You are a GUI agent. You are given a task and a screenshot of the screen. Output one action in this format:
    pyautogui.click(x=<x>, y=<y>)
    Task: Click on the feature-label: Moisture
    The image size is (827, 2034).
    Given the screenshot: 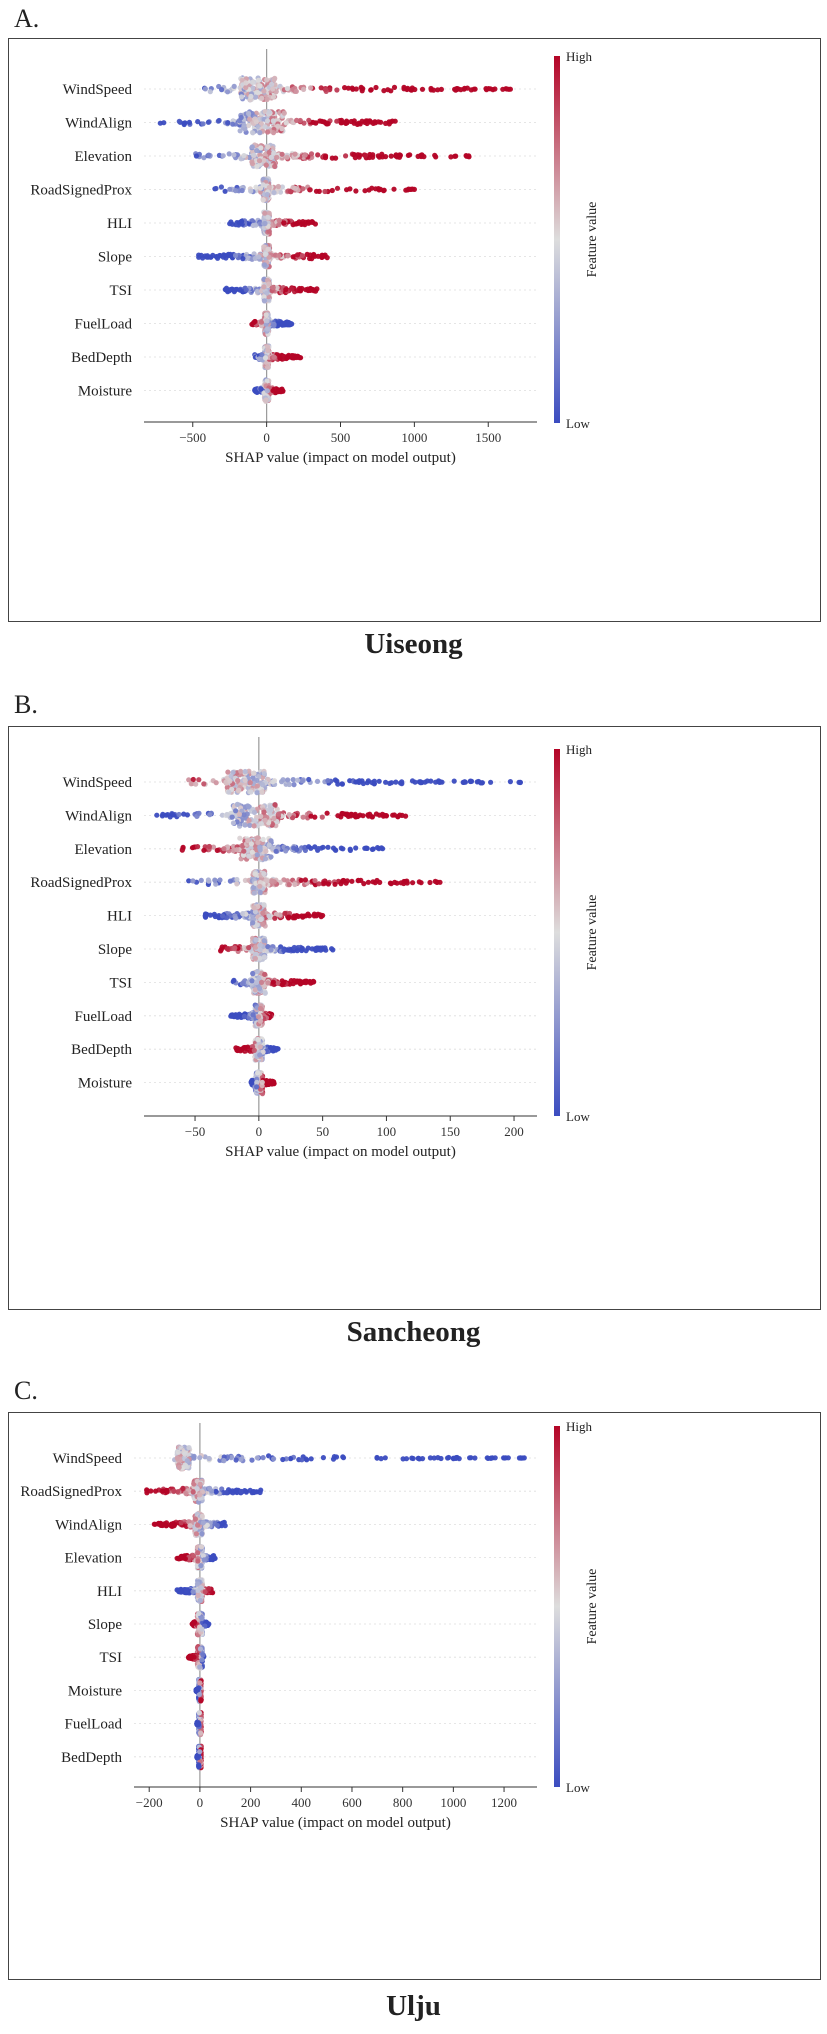 What is the action you would take?
    pyautogui.click(x=105, y=392)
    